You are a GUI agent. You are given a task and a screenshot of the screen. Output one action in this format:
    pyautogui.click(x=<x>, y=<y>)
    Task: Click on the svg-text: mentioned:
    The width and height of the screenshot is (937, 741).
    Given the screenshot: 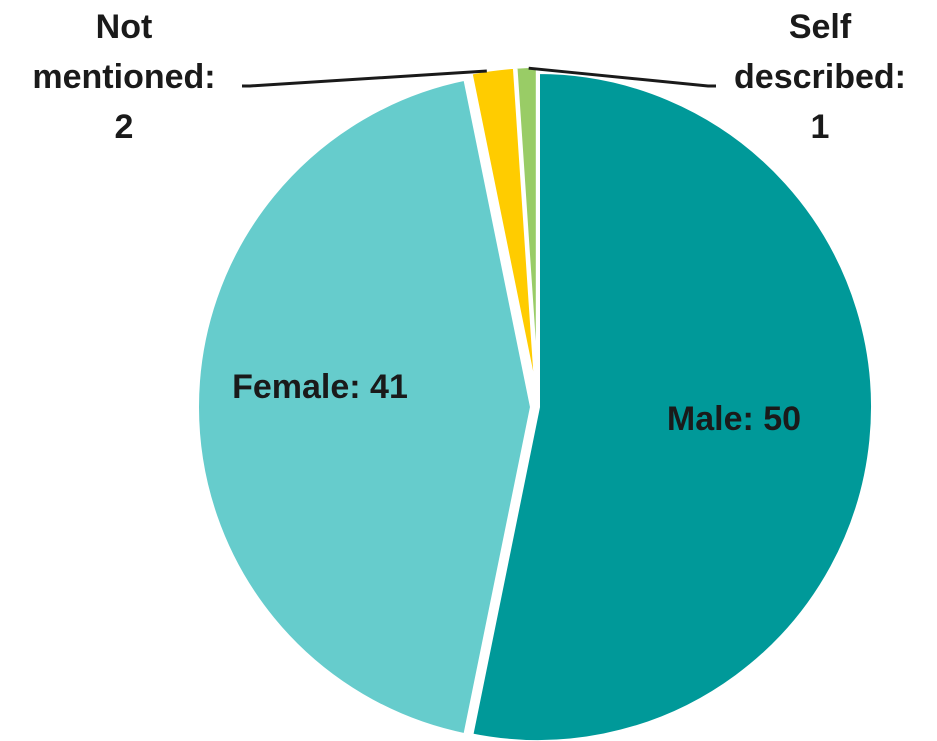 What is the action you would take?
    pyautogui.click(x=123, y=77)
    